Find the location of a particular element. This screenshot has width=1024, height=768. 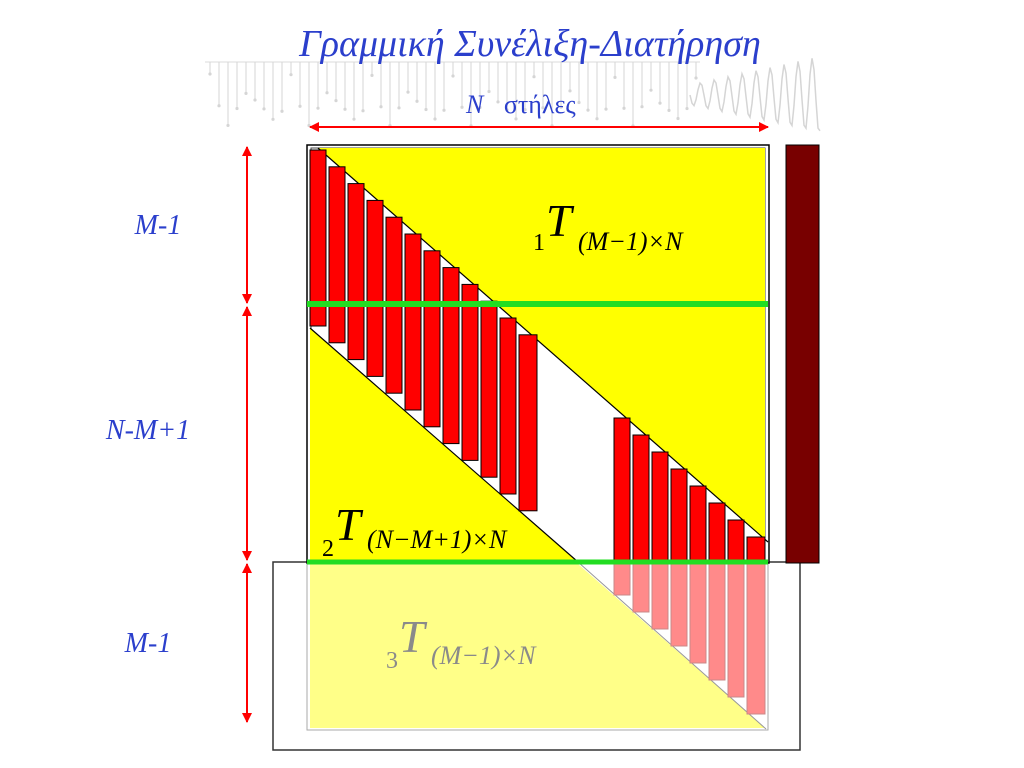

matrix-2-index: 2 is located at coordinates (328, 549).